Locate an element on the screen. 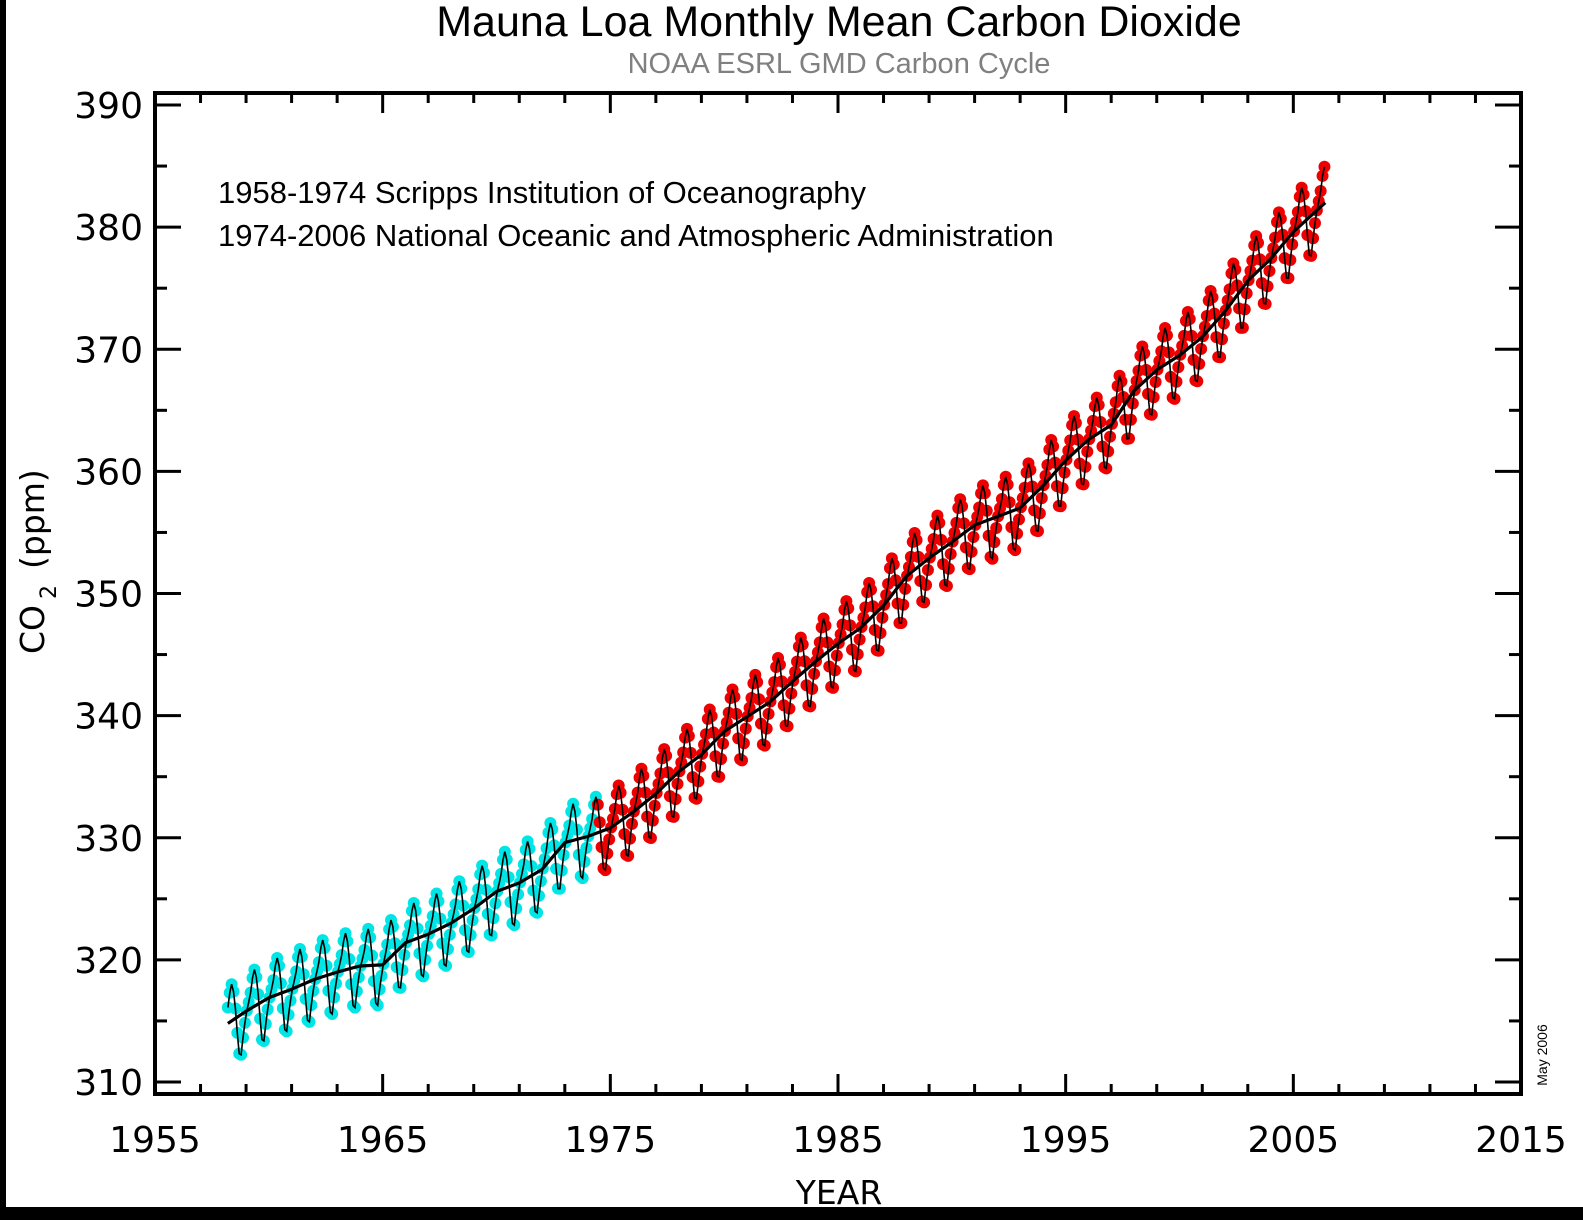  x-tick-label: 1955 is located at coordinates (155, 1140).